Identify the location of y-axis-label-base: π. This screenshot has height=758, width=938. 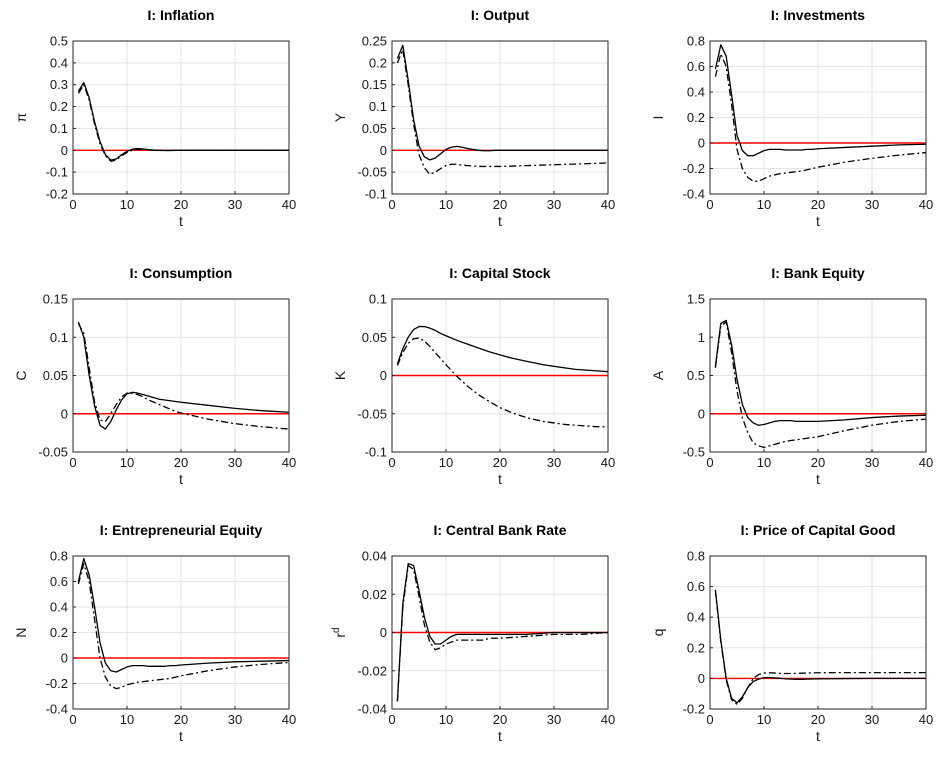
(21, 117).